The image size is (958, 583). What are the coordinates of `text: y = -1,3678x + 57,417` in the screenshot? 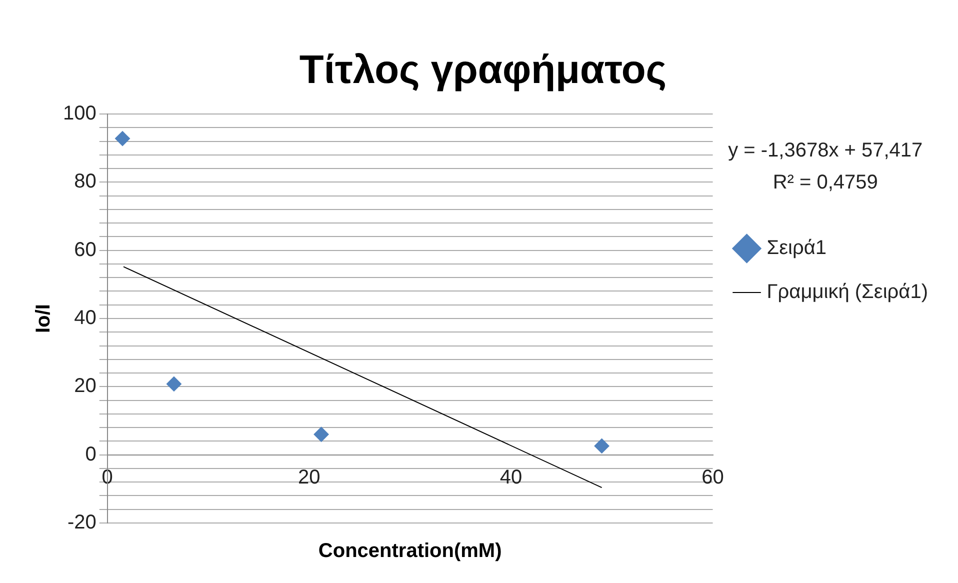 It's located at (825, 151).